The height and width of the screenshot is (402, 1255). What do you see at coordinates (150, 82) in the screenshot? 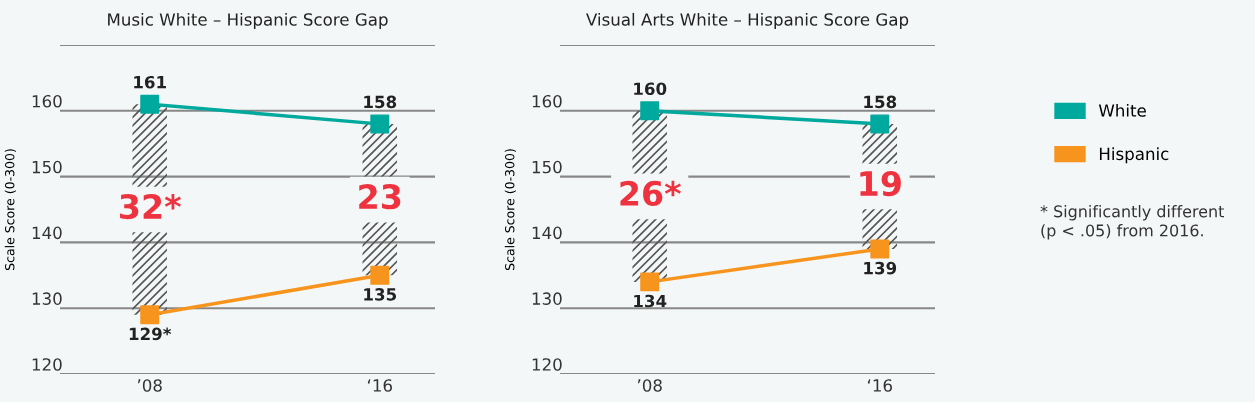
I see `data-label: 161` at bounding box center [150, 82].